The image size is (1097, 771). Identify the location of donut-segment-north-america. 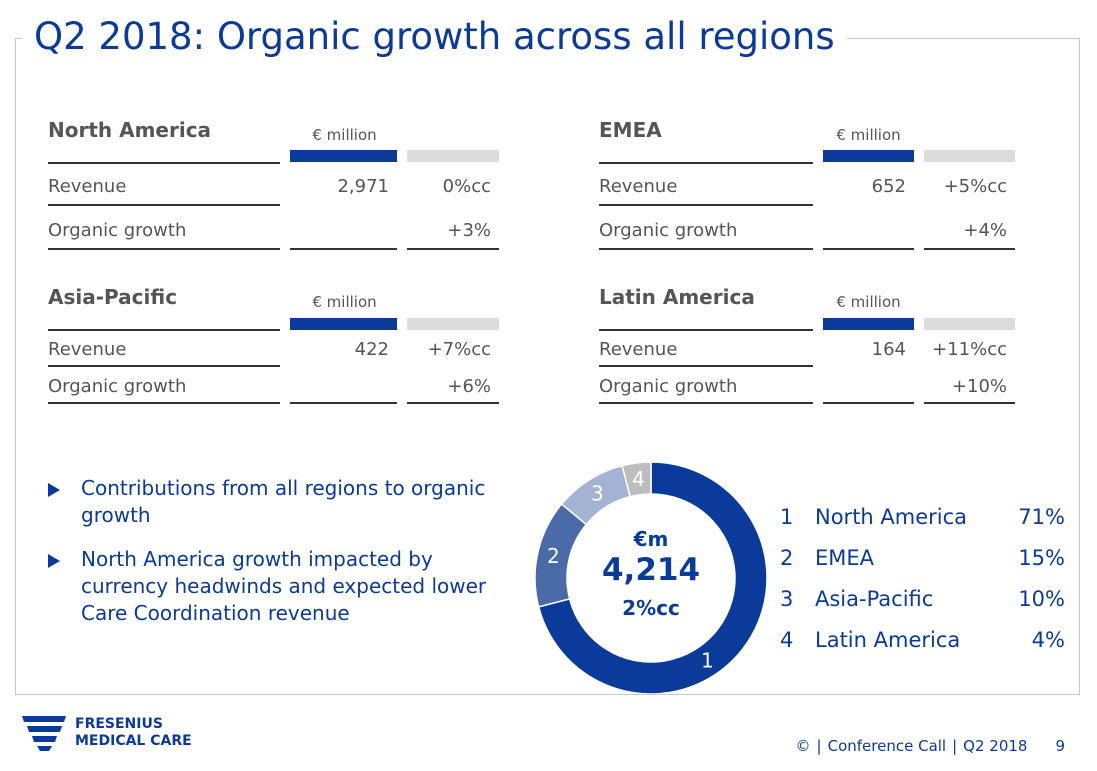
(652, 578).